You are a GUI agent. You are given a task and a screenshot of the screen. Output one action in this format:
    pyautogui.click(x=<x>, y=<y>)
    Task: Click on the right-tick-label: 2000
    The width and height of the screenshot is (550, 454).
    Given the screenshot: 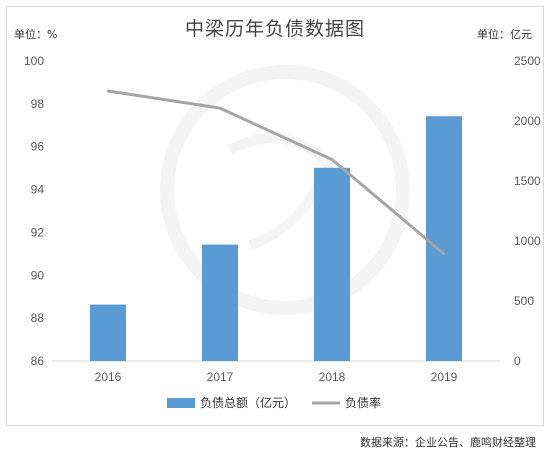 What is the action you would take?
    pyautogui.click(x=527, y=121)
    